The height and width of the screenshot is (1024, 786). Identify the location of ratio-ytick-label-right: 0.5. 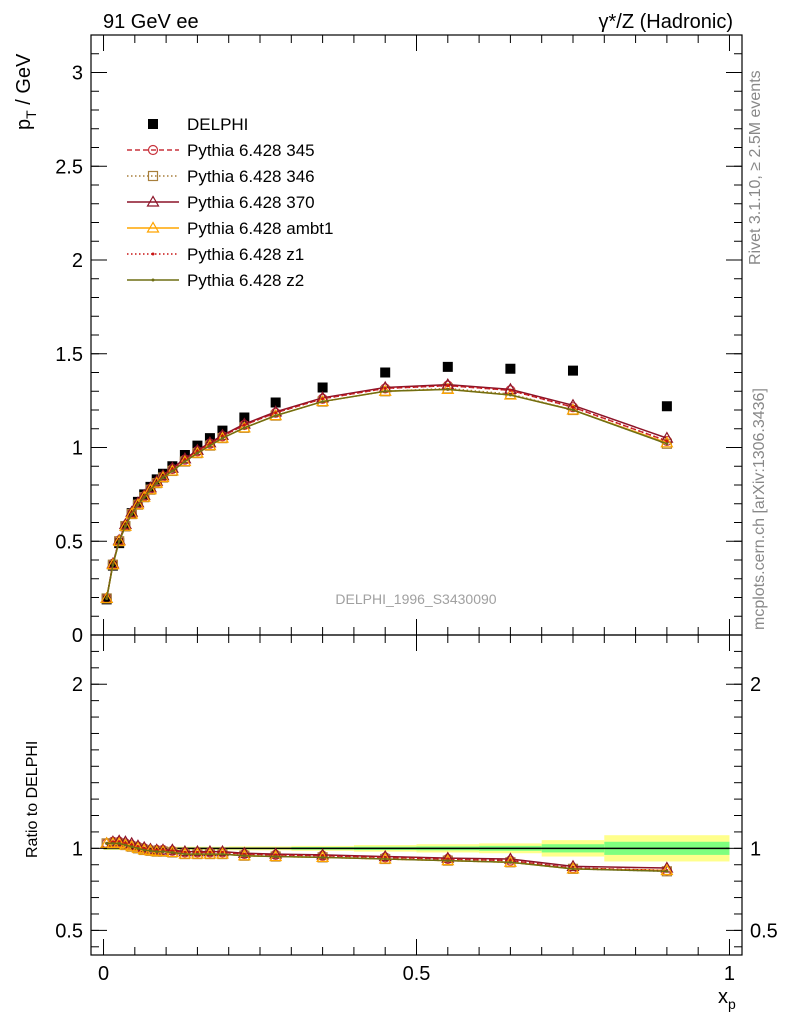
(764, 931).